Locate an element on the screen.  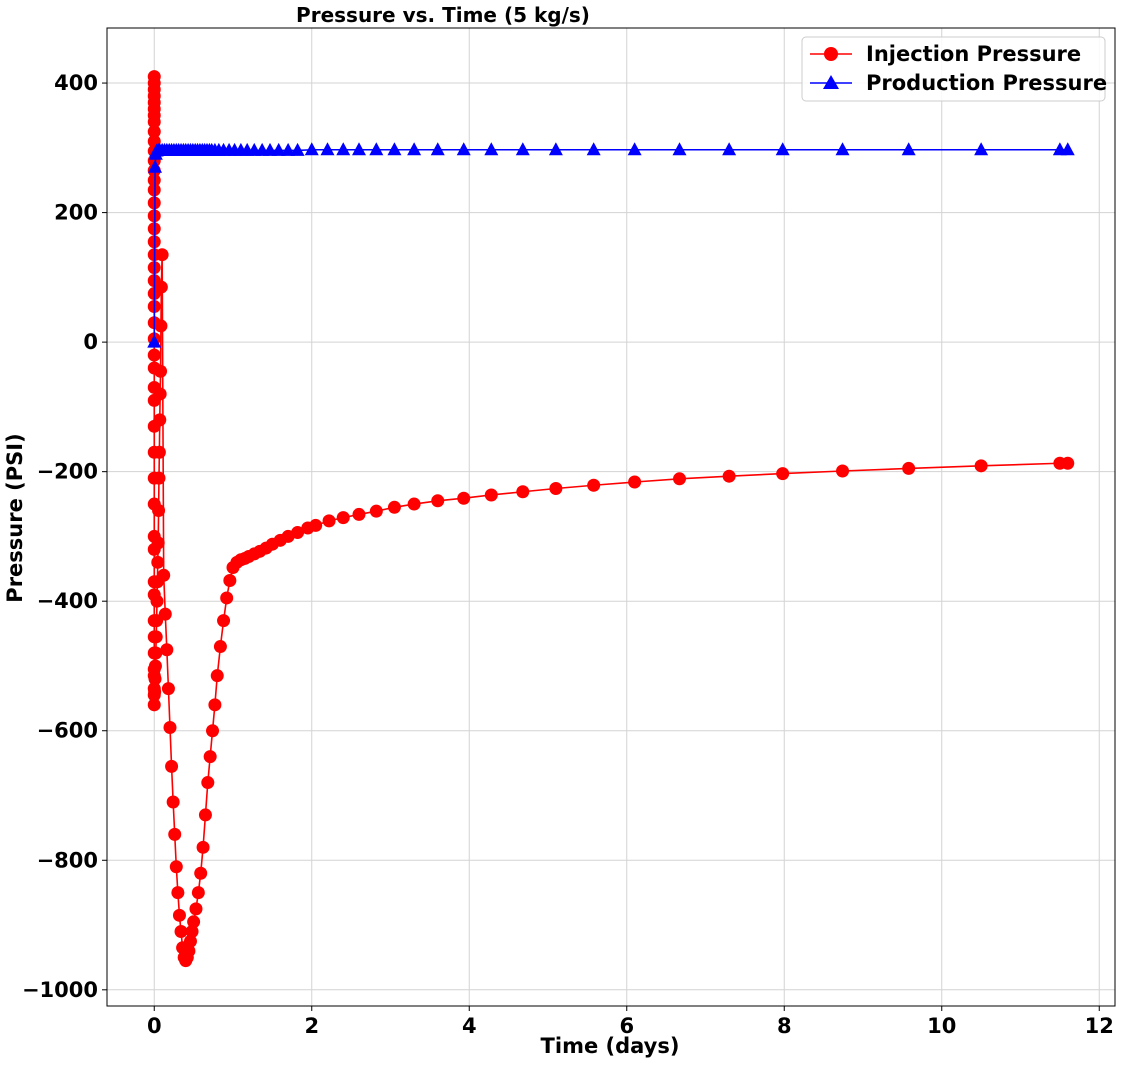
x-tick-label: 8 is located at coordinates (784, 1026).